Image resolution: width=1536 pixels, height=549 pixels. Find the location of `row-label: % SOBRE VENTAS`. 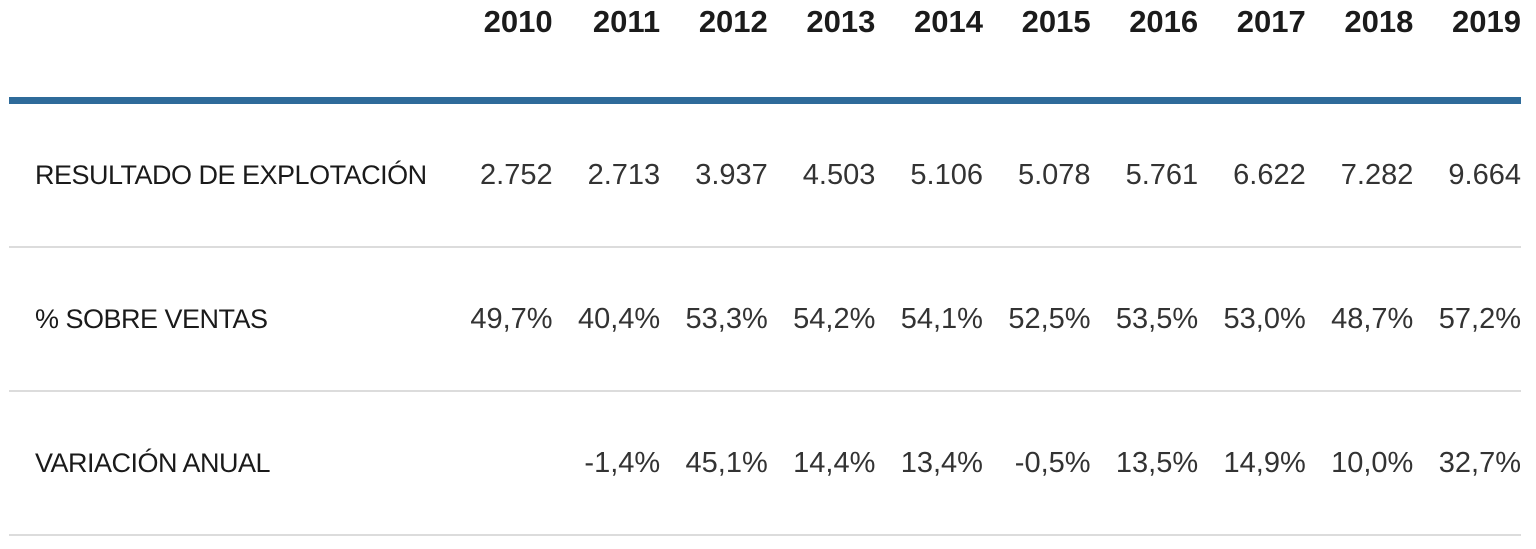

row-label: % SOBRE VENTAS is located at coordinates (227, 319).